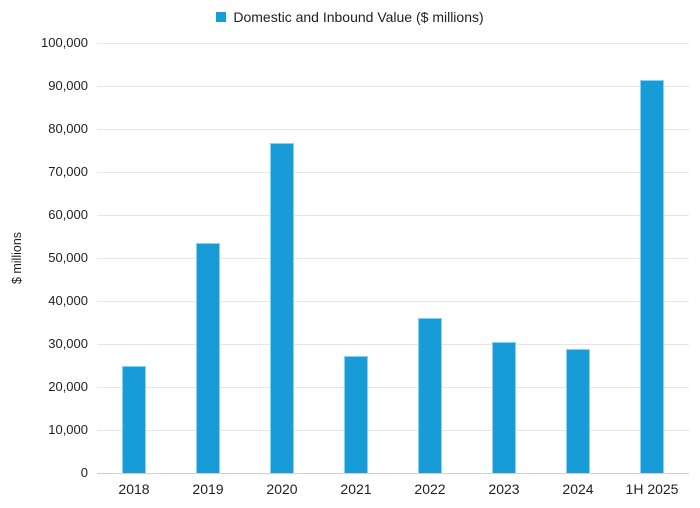  What do you see at coordinates (68, 85) in the screenshot?
I see `y-tick-label: 90,000` at bounding box center [68, 85].